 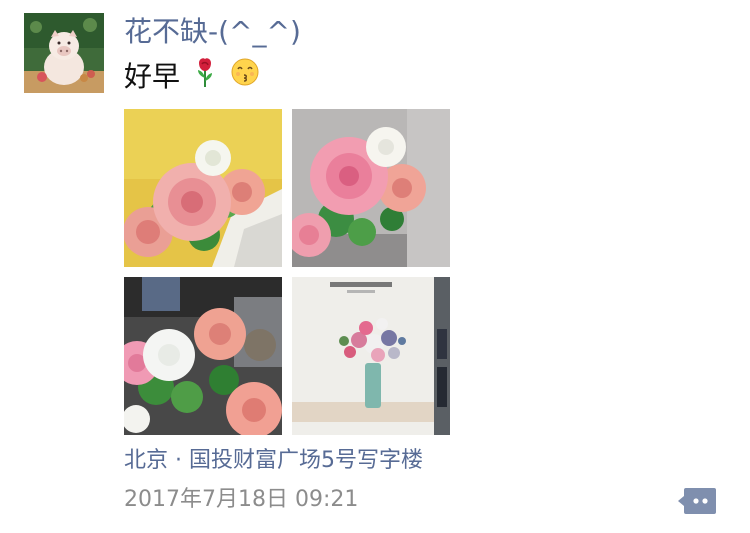 I want to click on comment-menu-button, so click(x=698, y=501).